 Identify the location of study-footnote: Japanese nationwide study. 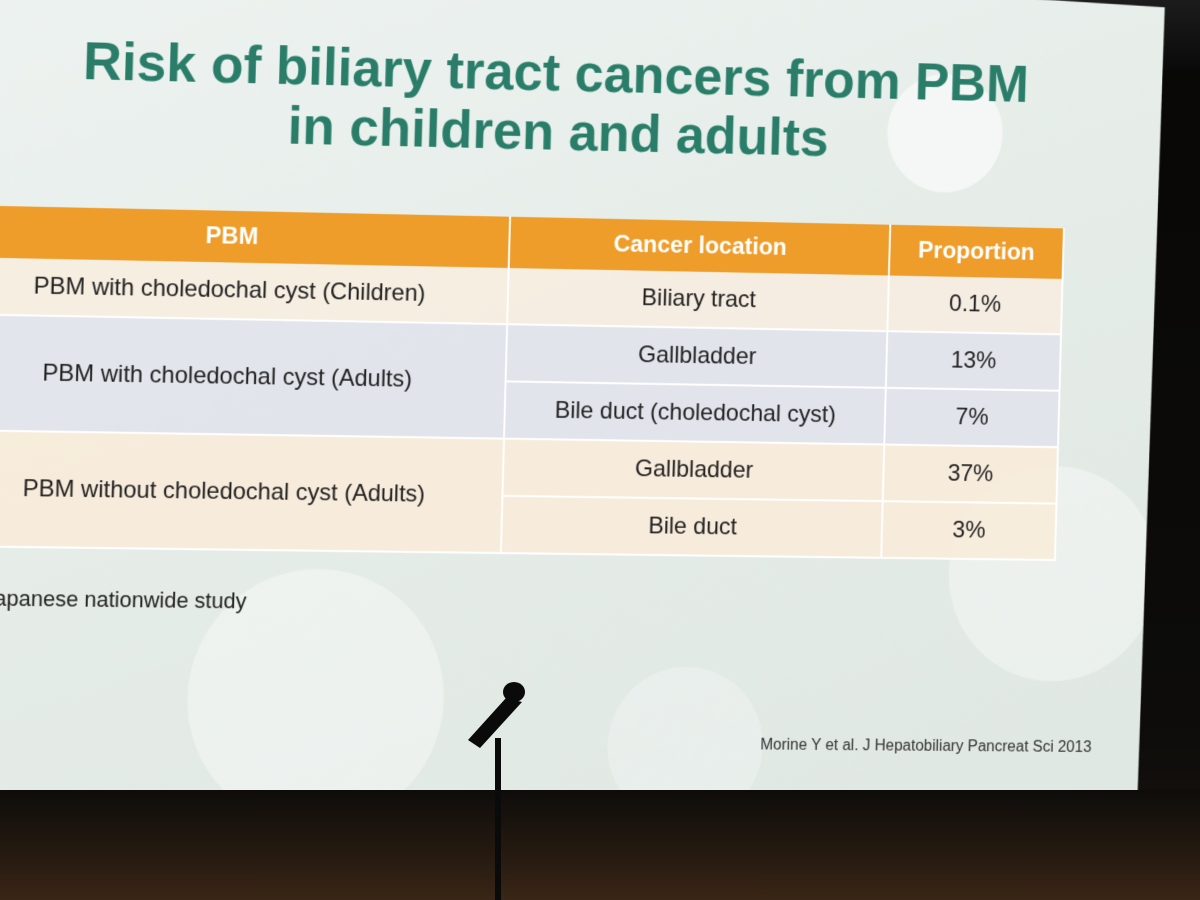
(123, 600).